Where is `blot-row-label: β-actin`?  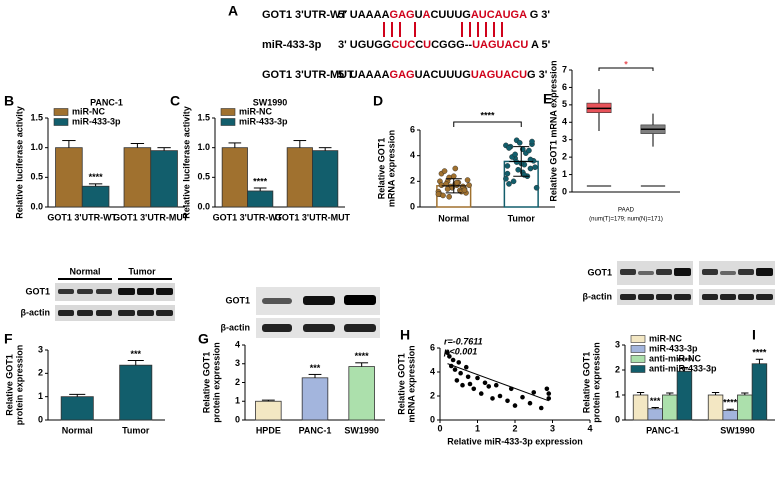
blot-row-label: β-actin is located at coordinates (236, 327).